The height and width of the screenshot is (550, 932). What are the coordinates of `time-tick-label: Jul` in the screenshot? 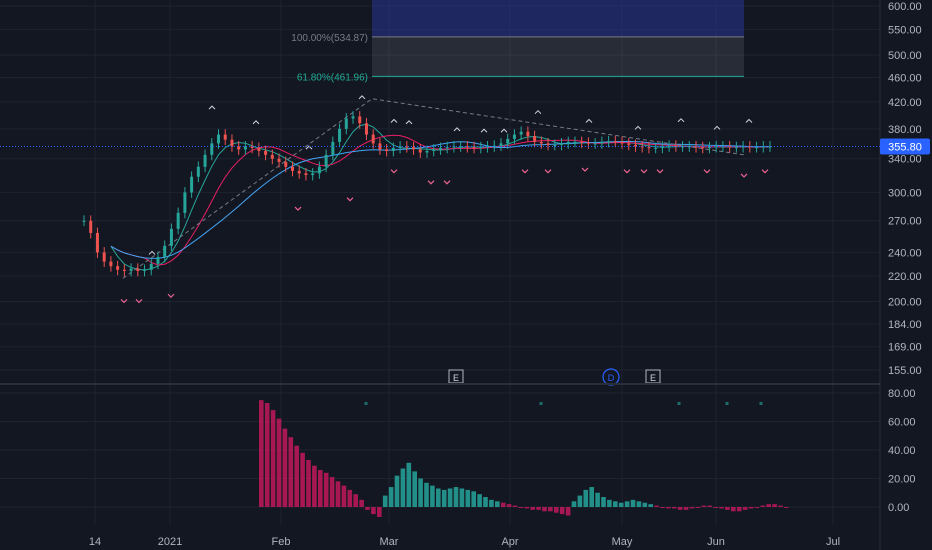 It's located at (833, 542).